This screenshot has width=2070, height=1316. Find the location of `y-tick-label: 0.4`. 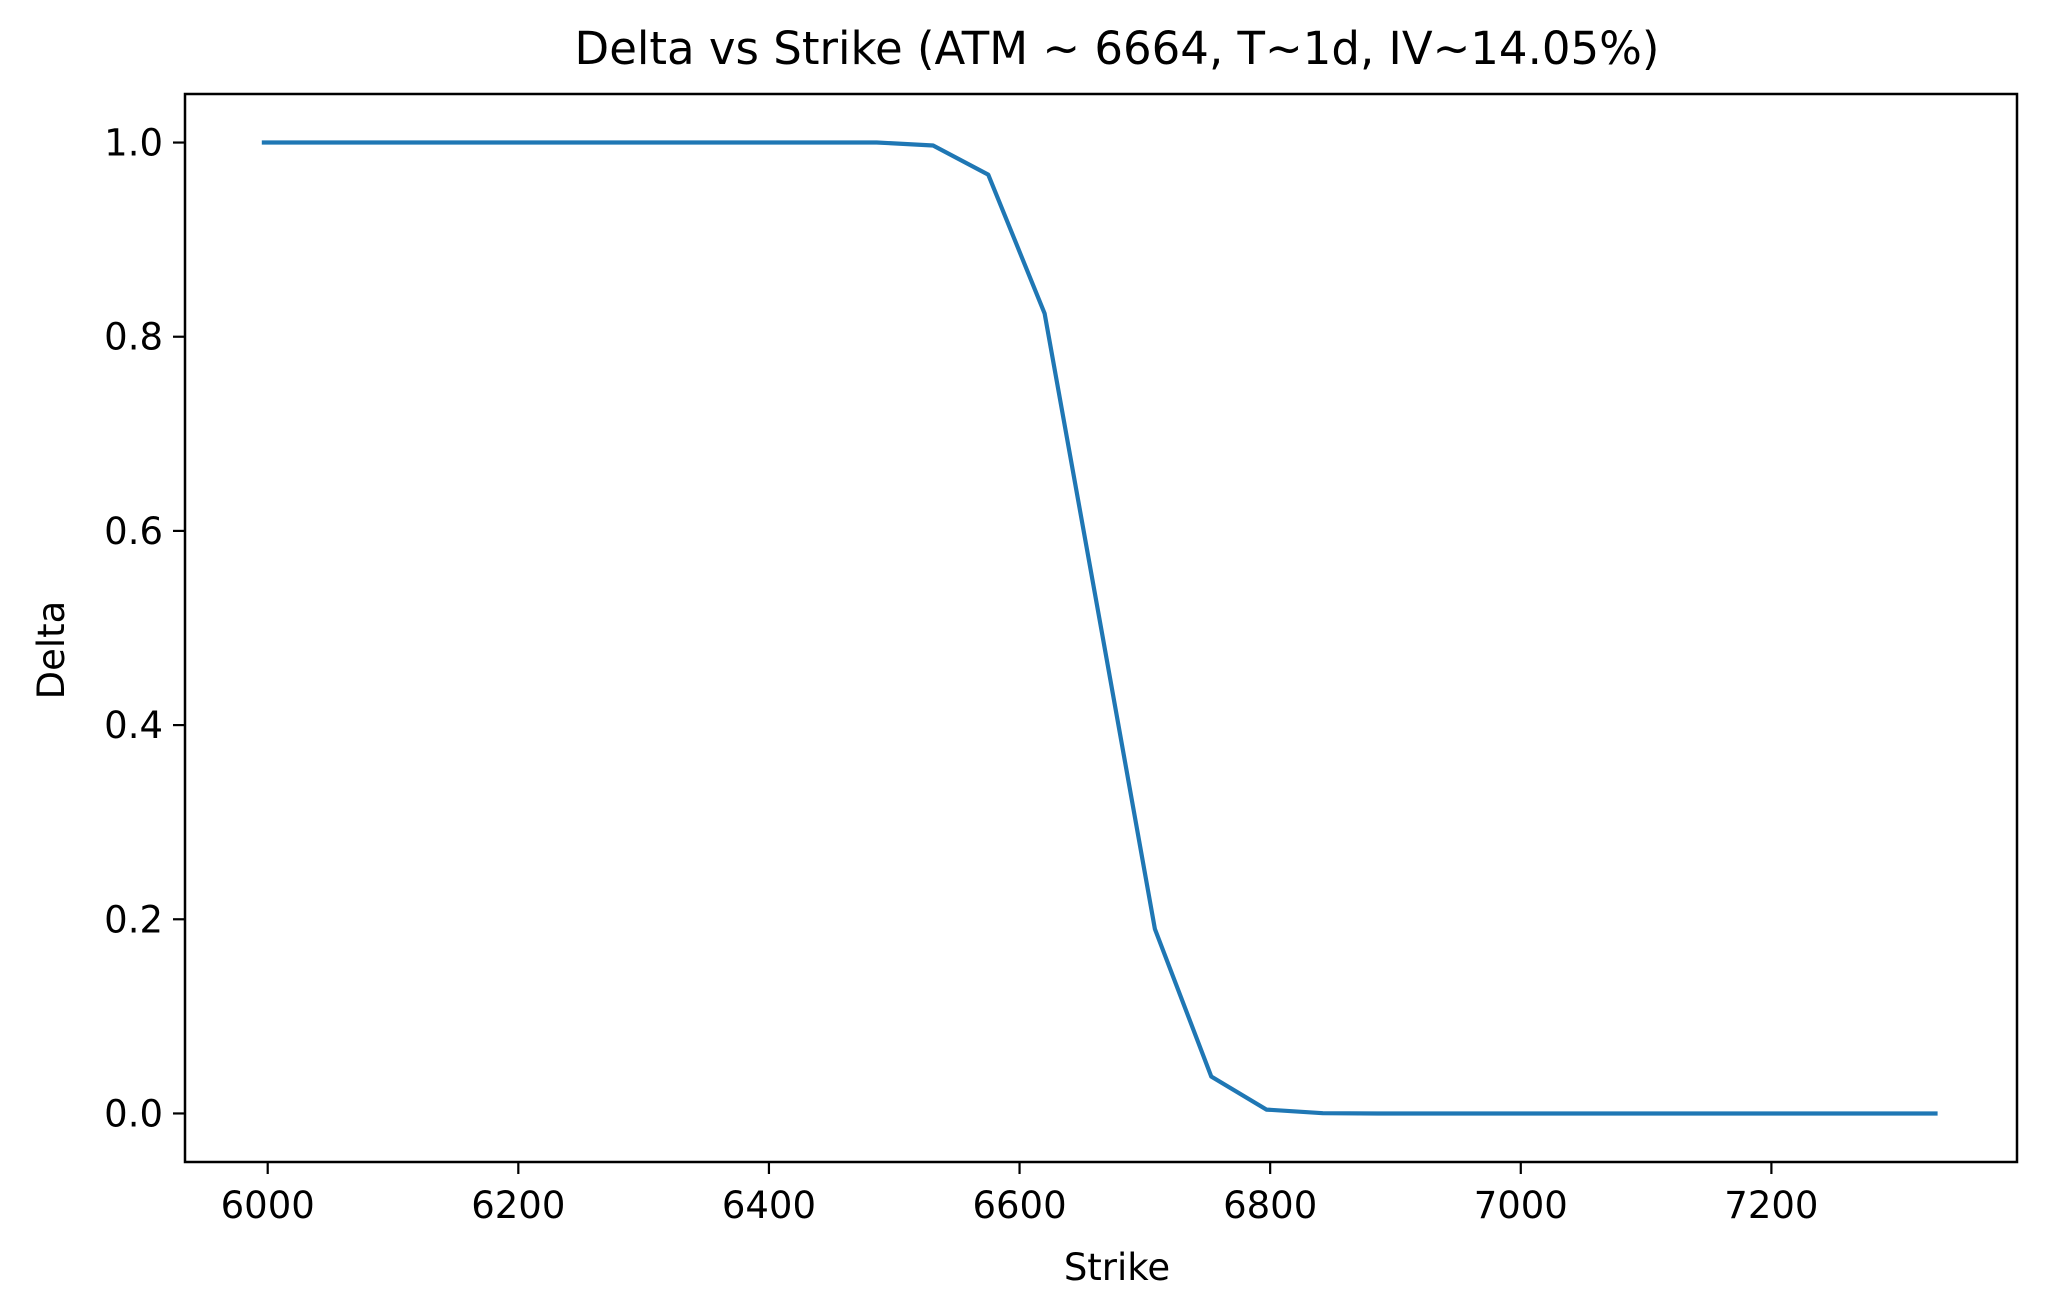

y-tick-label: 0.4 is located at coordinates (133, 725).